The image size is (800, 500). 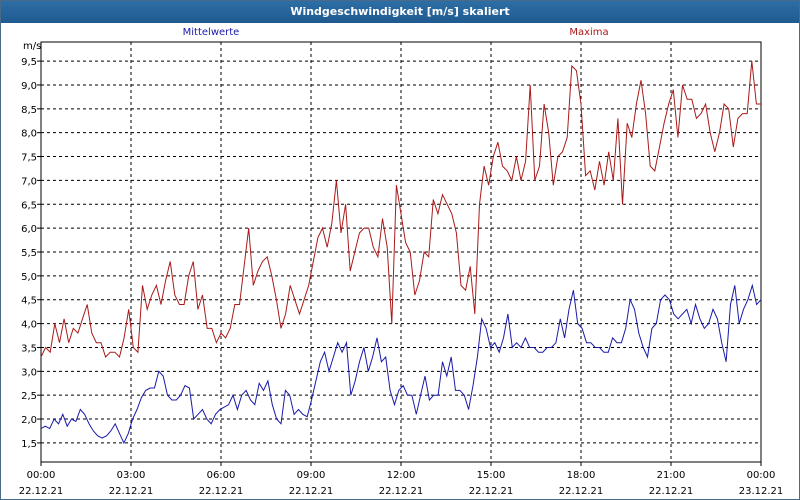 What do you see at coordinates (29, 110) in the screenshot?
I see `y-tick-label: 8,5` at bounding box center [29, 110].